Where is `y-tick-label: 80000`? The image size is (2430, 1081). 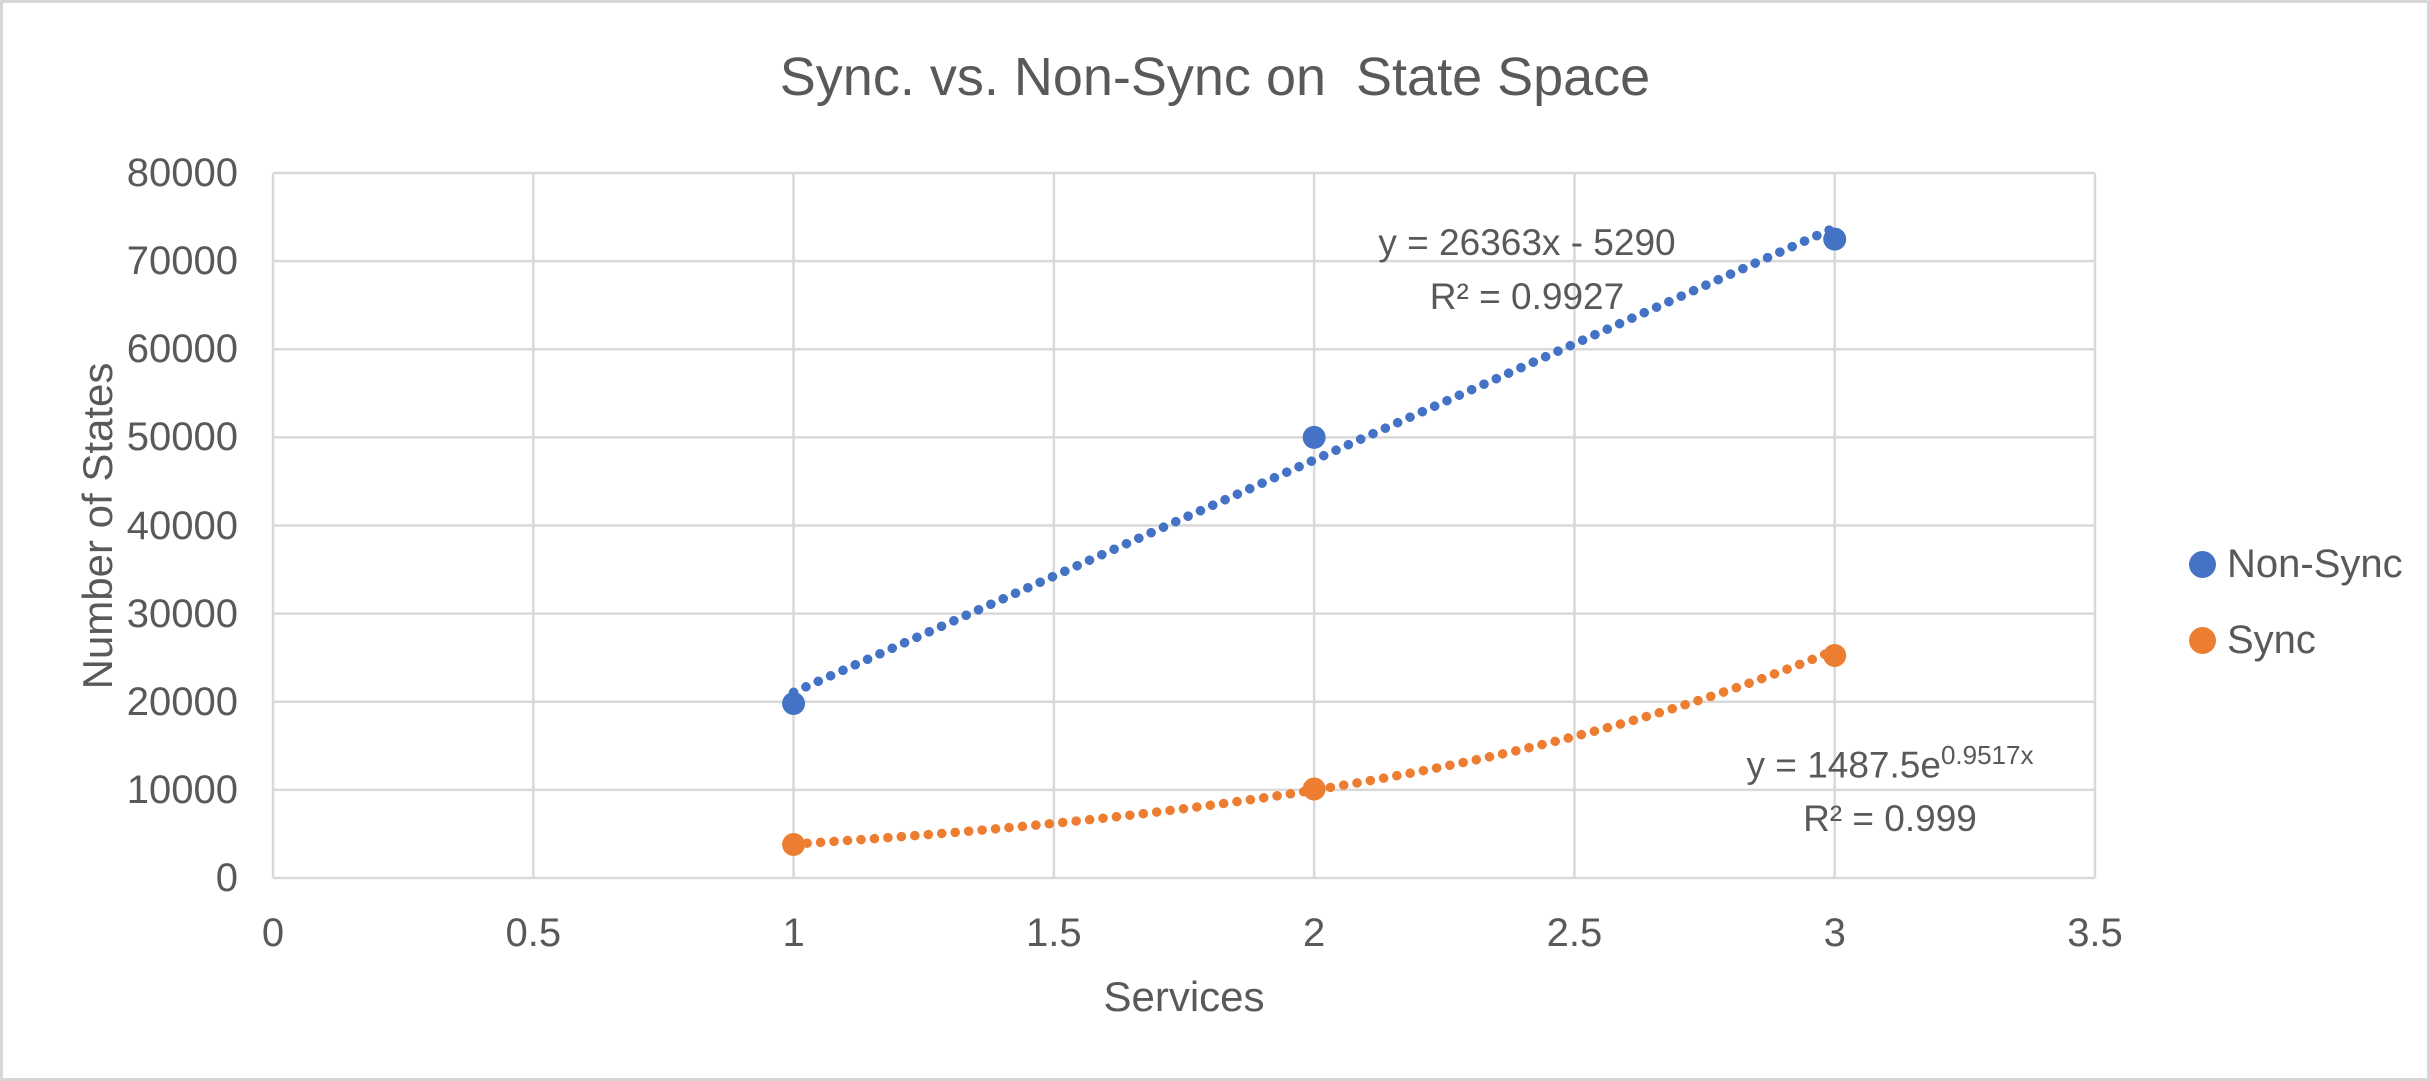 y-tick-label: 80000 is located at coordinates (182, 173).